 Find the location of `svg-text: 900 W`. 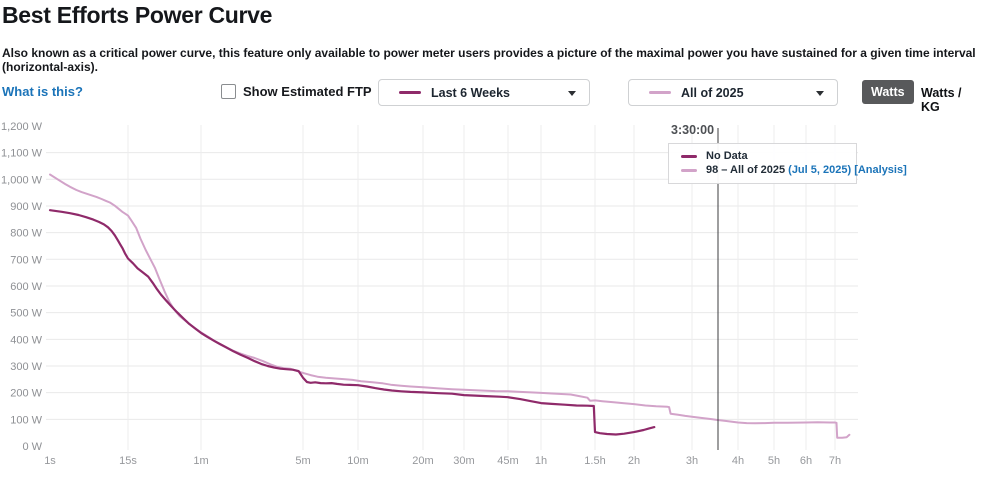

svg-text: 900 W is located at coordinates (26, 207).